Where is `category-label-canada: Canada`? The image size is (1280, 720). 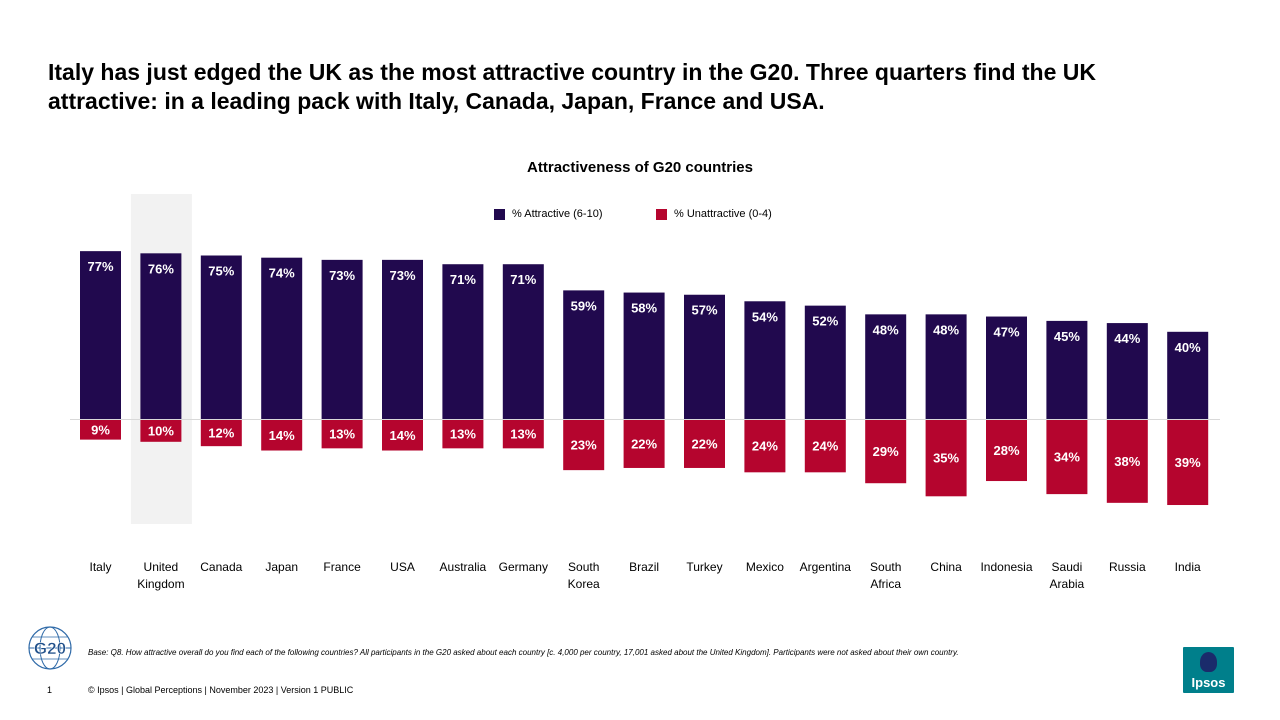
category-label-canada: Canada is located at coordinates (221, 567).